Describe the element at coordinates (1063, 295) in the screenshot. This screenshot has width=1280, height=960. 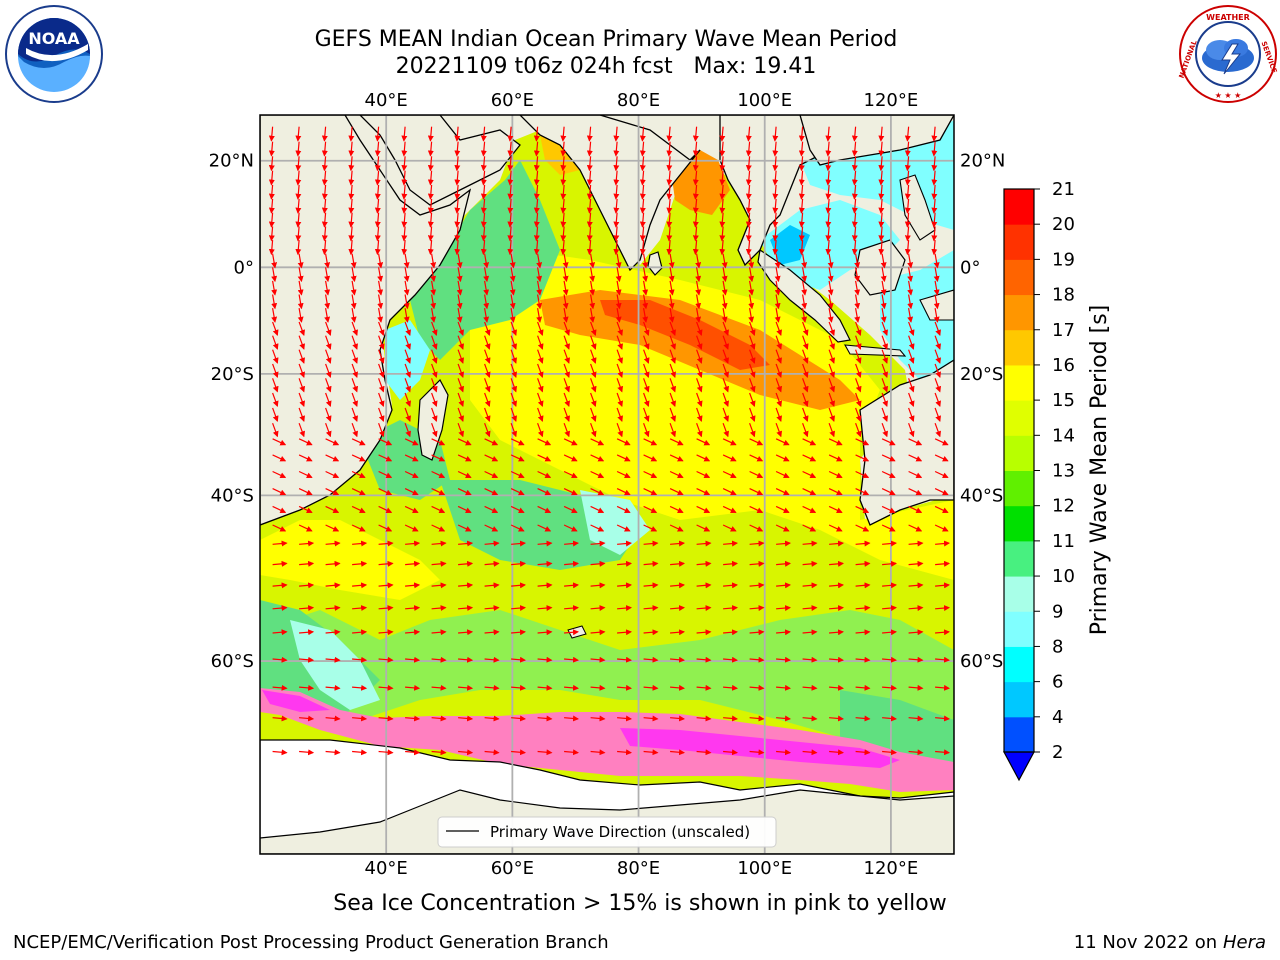
I see `colorbar-tick-label: 18` at that location.